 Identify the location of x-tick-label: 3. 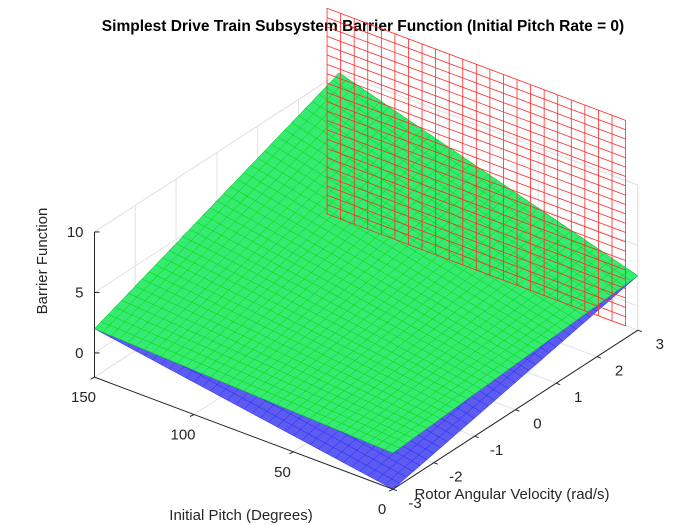
(660, 344).